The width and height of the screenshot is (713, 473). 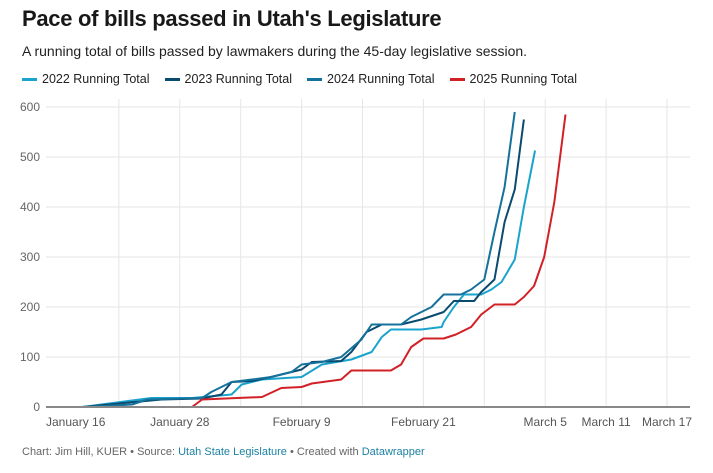 What do you see at coordinates (667, 422) in the screenshot?
I see `x-tick-label: March 17` at bounding box center [667, 422].